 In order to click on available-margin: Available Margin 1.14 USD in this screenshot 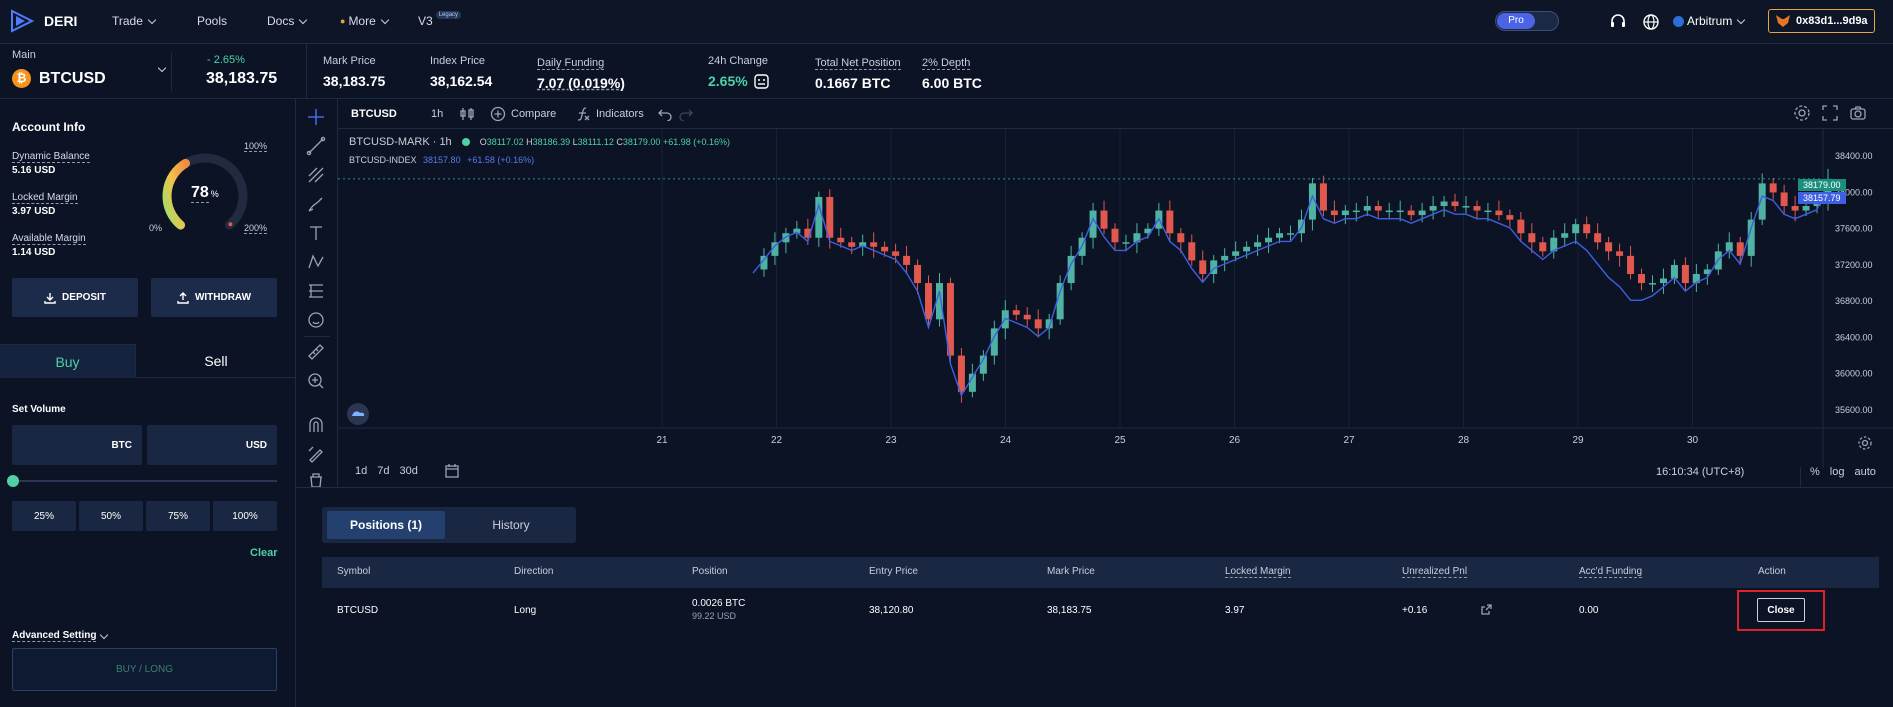, I will do `click(49, 244)`.